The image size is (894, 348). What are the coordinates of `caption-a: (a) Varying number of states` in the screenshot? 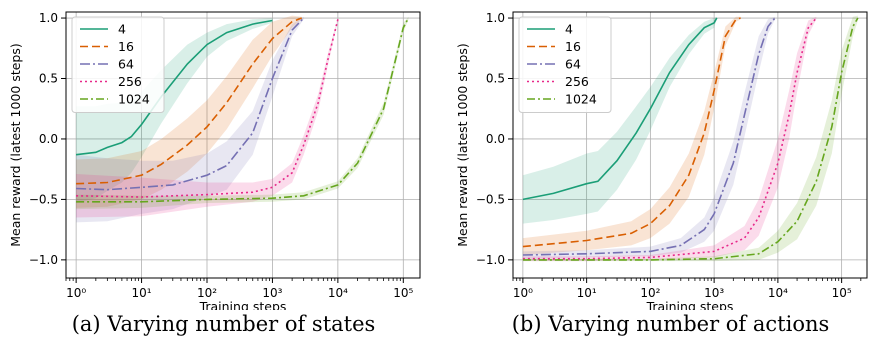 It's located at (223, 324).